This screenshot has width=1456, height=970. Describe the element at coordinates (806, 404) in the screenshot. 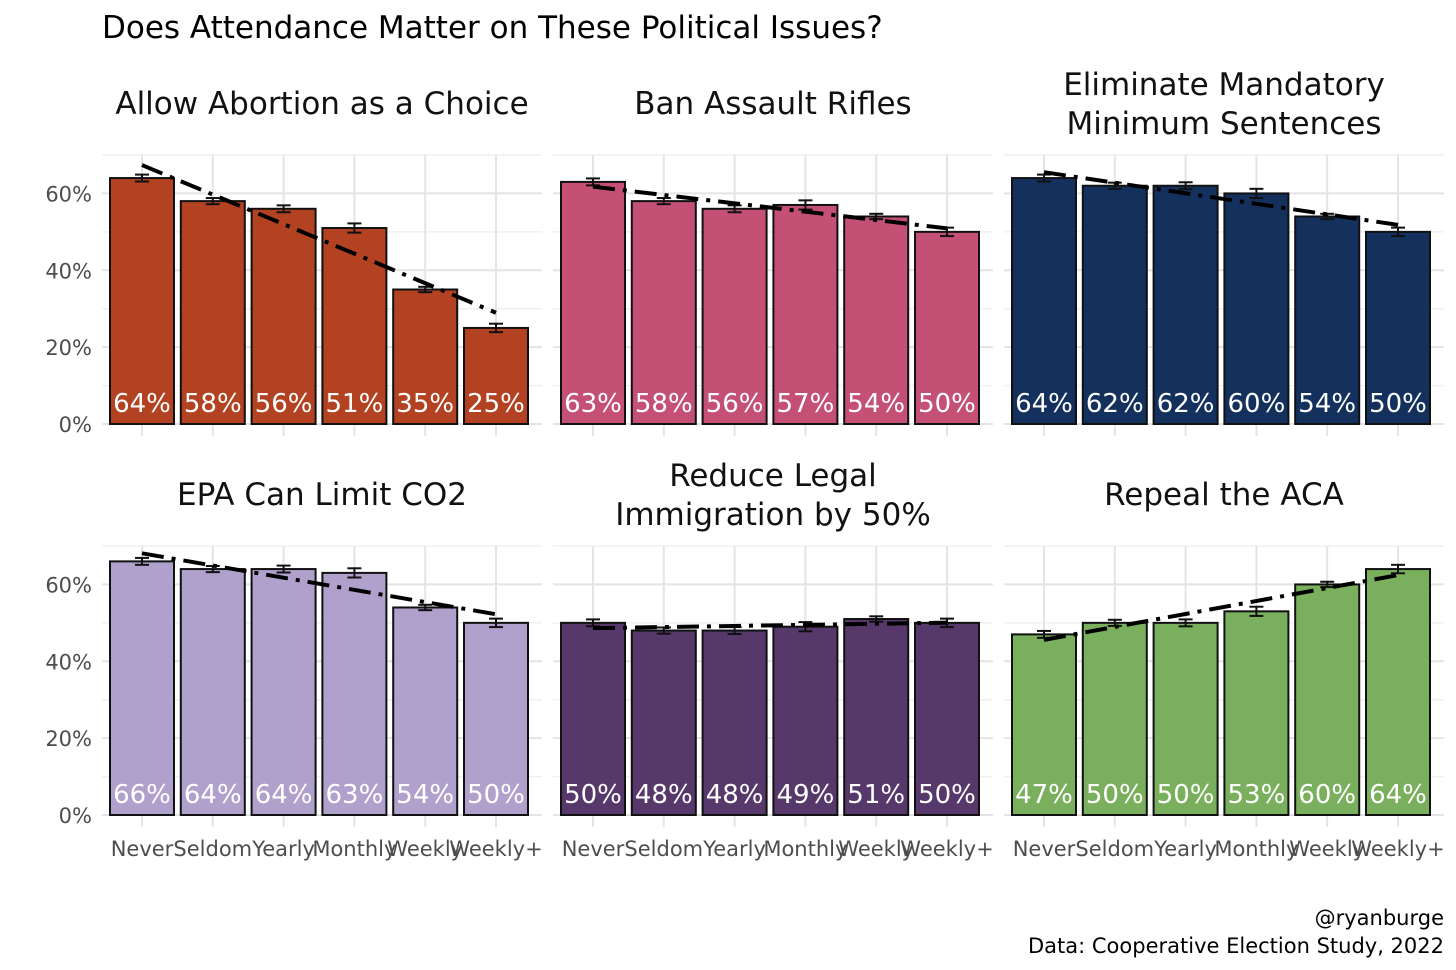

I see `bar-value-label: 57%` at that location.